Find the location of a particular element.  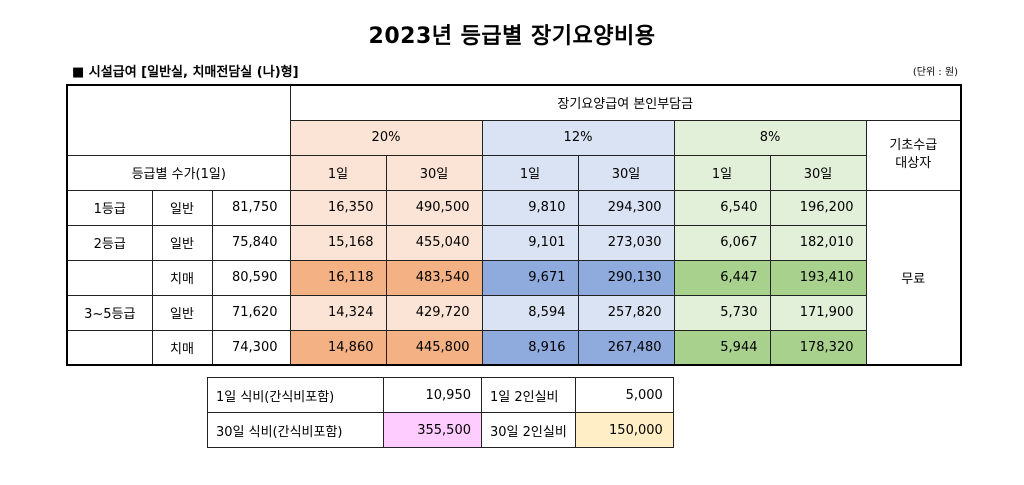

table-row: 1일 식비(간식비포함) 10,950 1일 2인실비 5,000 is located at coordinates (440, 395).